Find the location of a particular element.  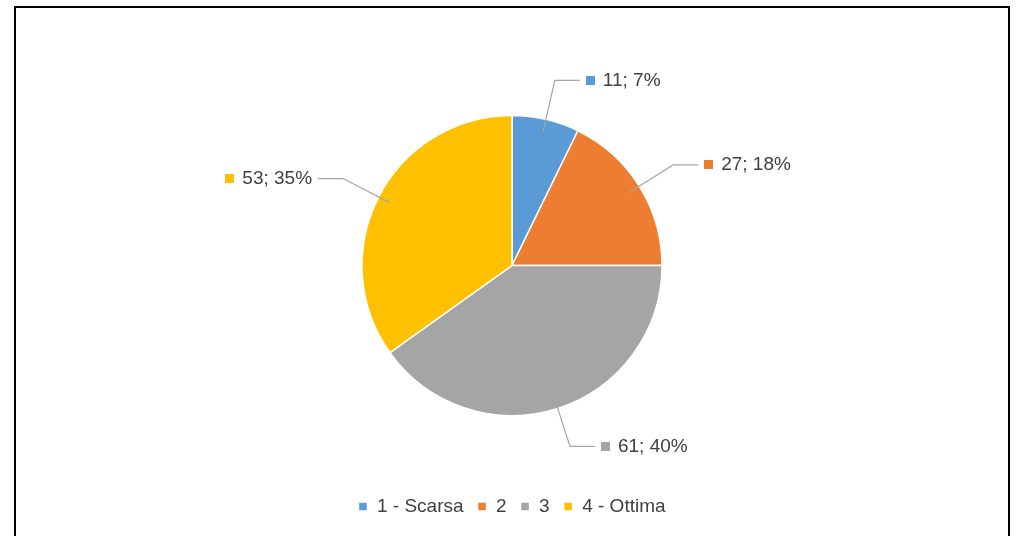

legend-label: 3 is located at coordinates (544, 505).